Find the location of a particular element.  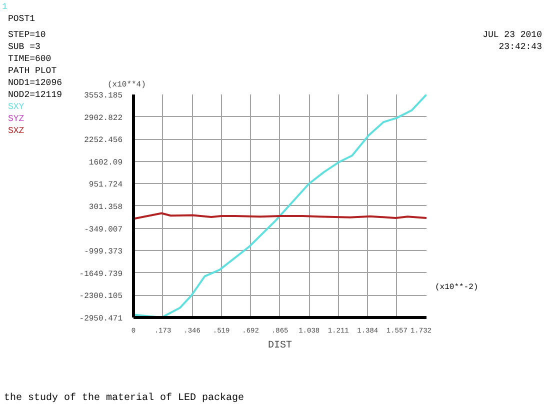

text: SUB =3 is located at coordinates (24, 47).